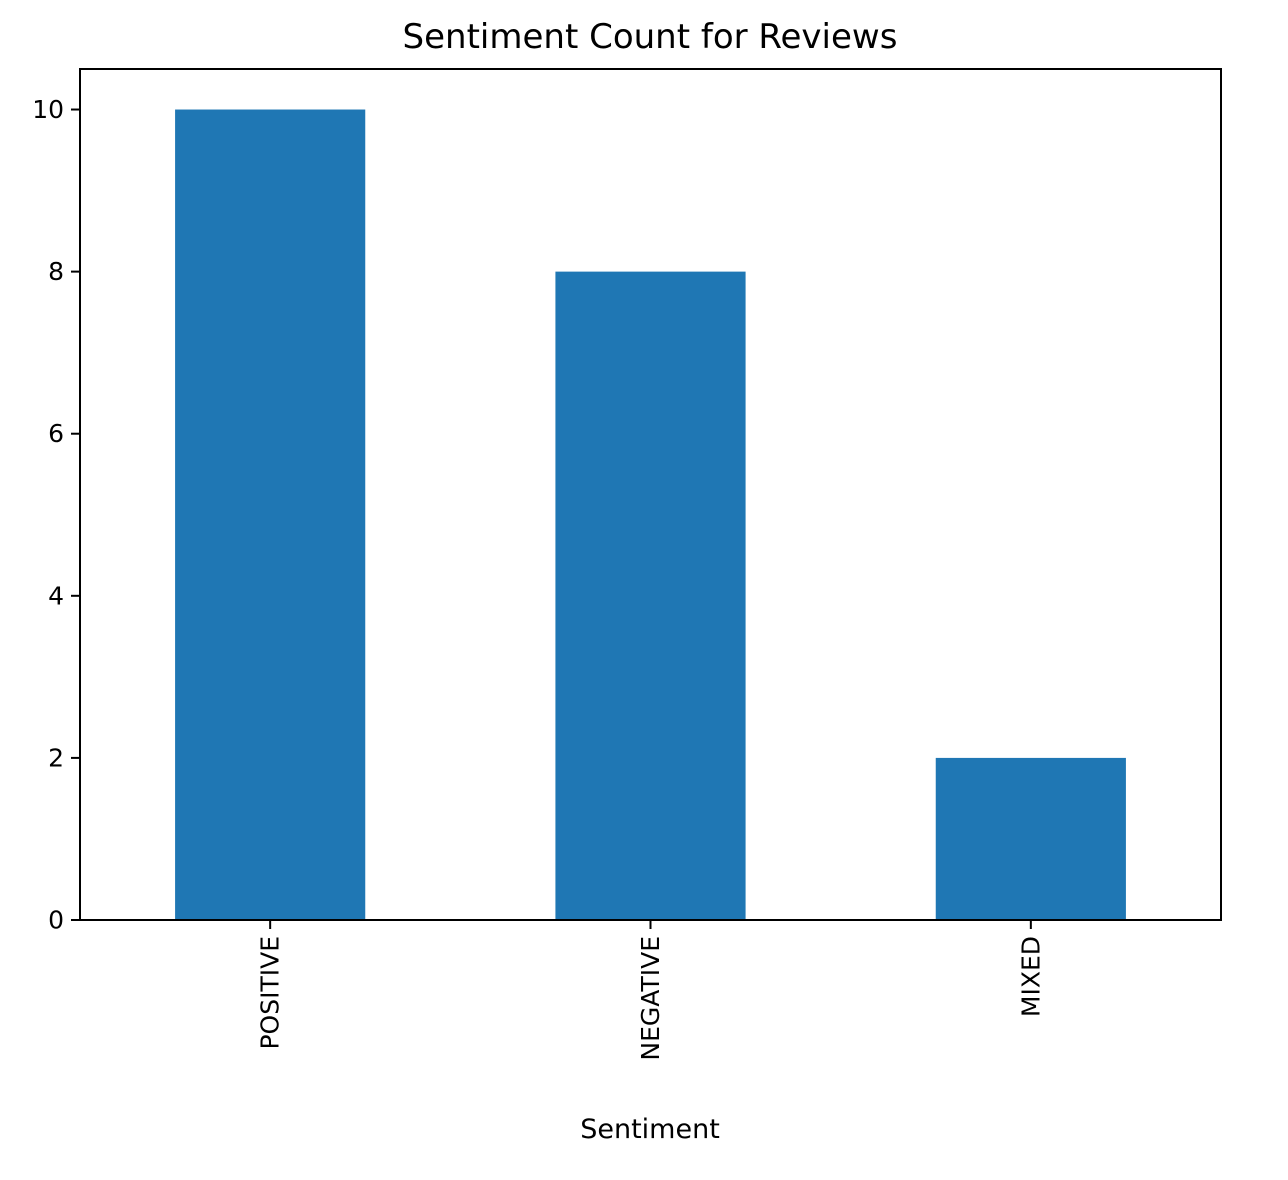 This screenshot has height=1180, width=1288. I want to click on x-axis-label: Sentiment, so click(650, 1129).